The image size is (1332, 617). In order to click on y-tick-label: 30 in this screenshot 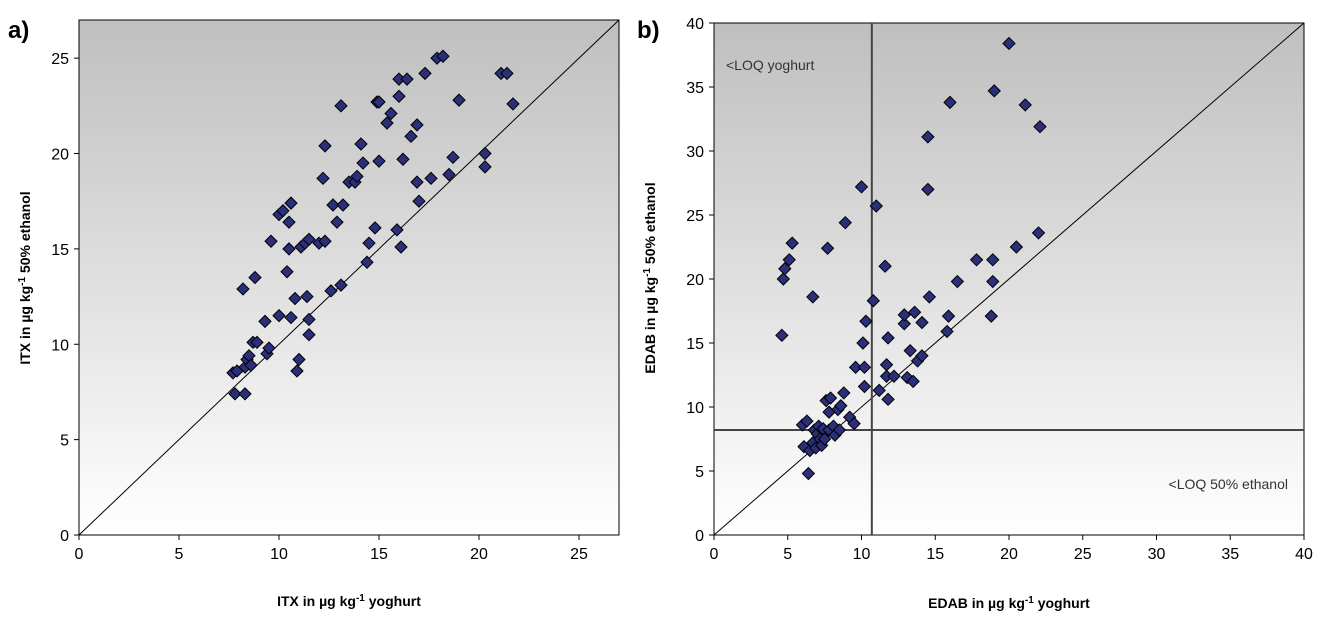, I will do `click(695, 152)`.